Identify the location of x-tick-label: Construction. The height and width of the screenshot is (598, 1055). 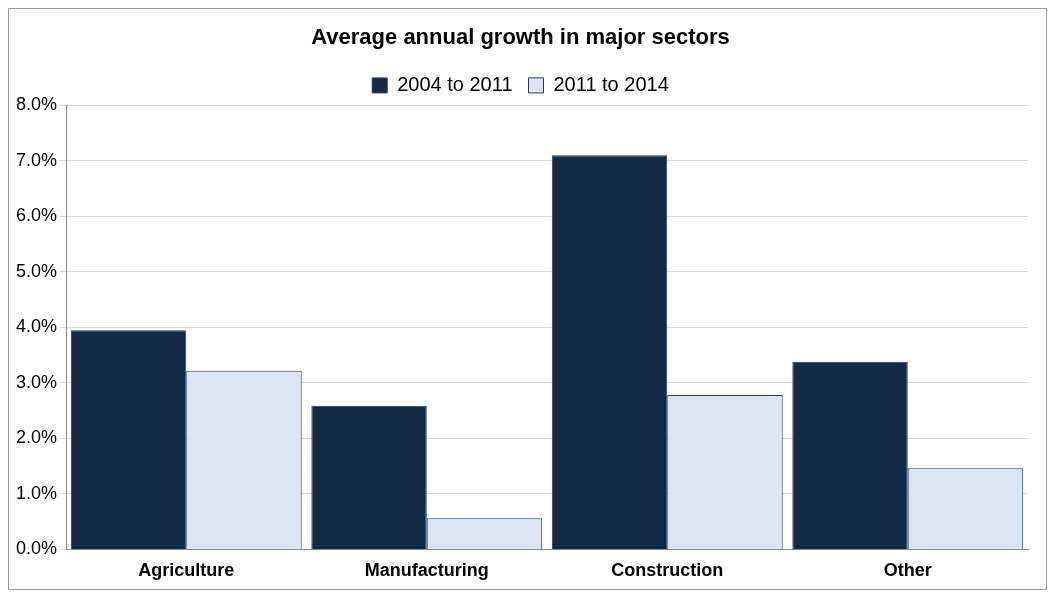
(667, 570).